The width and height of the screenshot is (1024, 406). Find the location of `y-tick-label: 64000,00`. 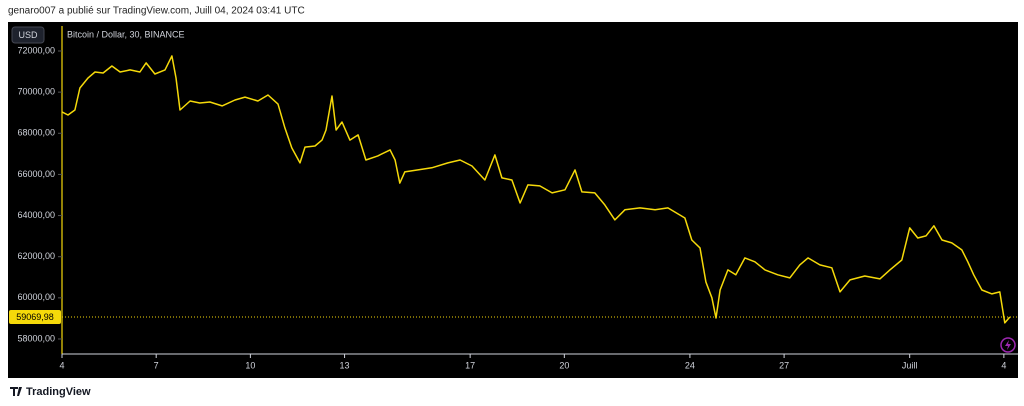

y-tick-label: 64000,00 is located at coordinates (36, 215).